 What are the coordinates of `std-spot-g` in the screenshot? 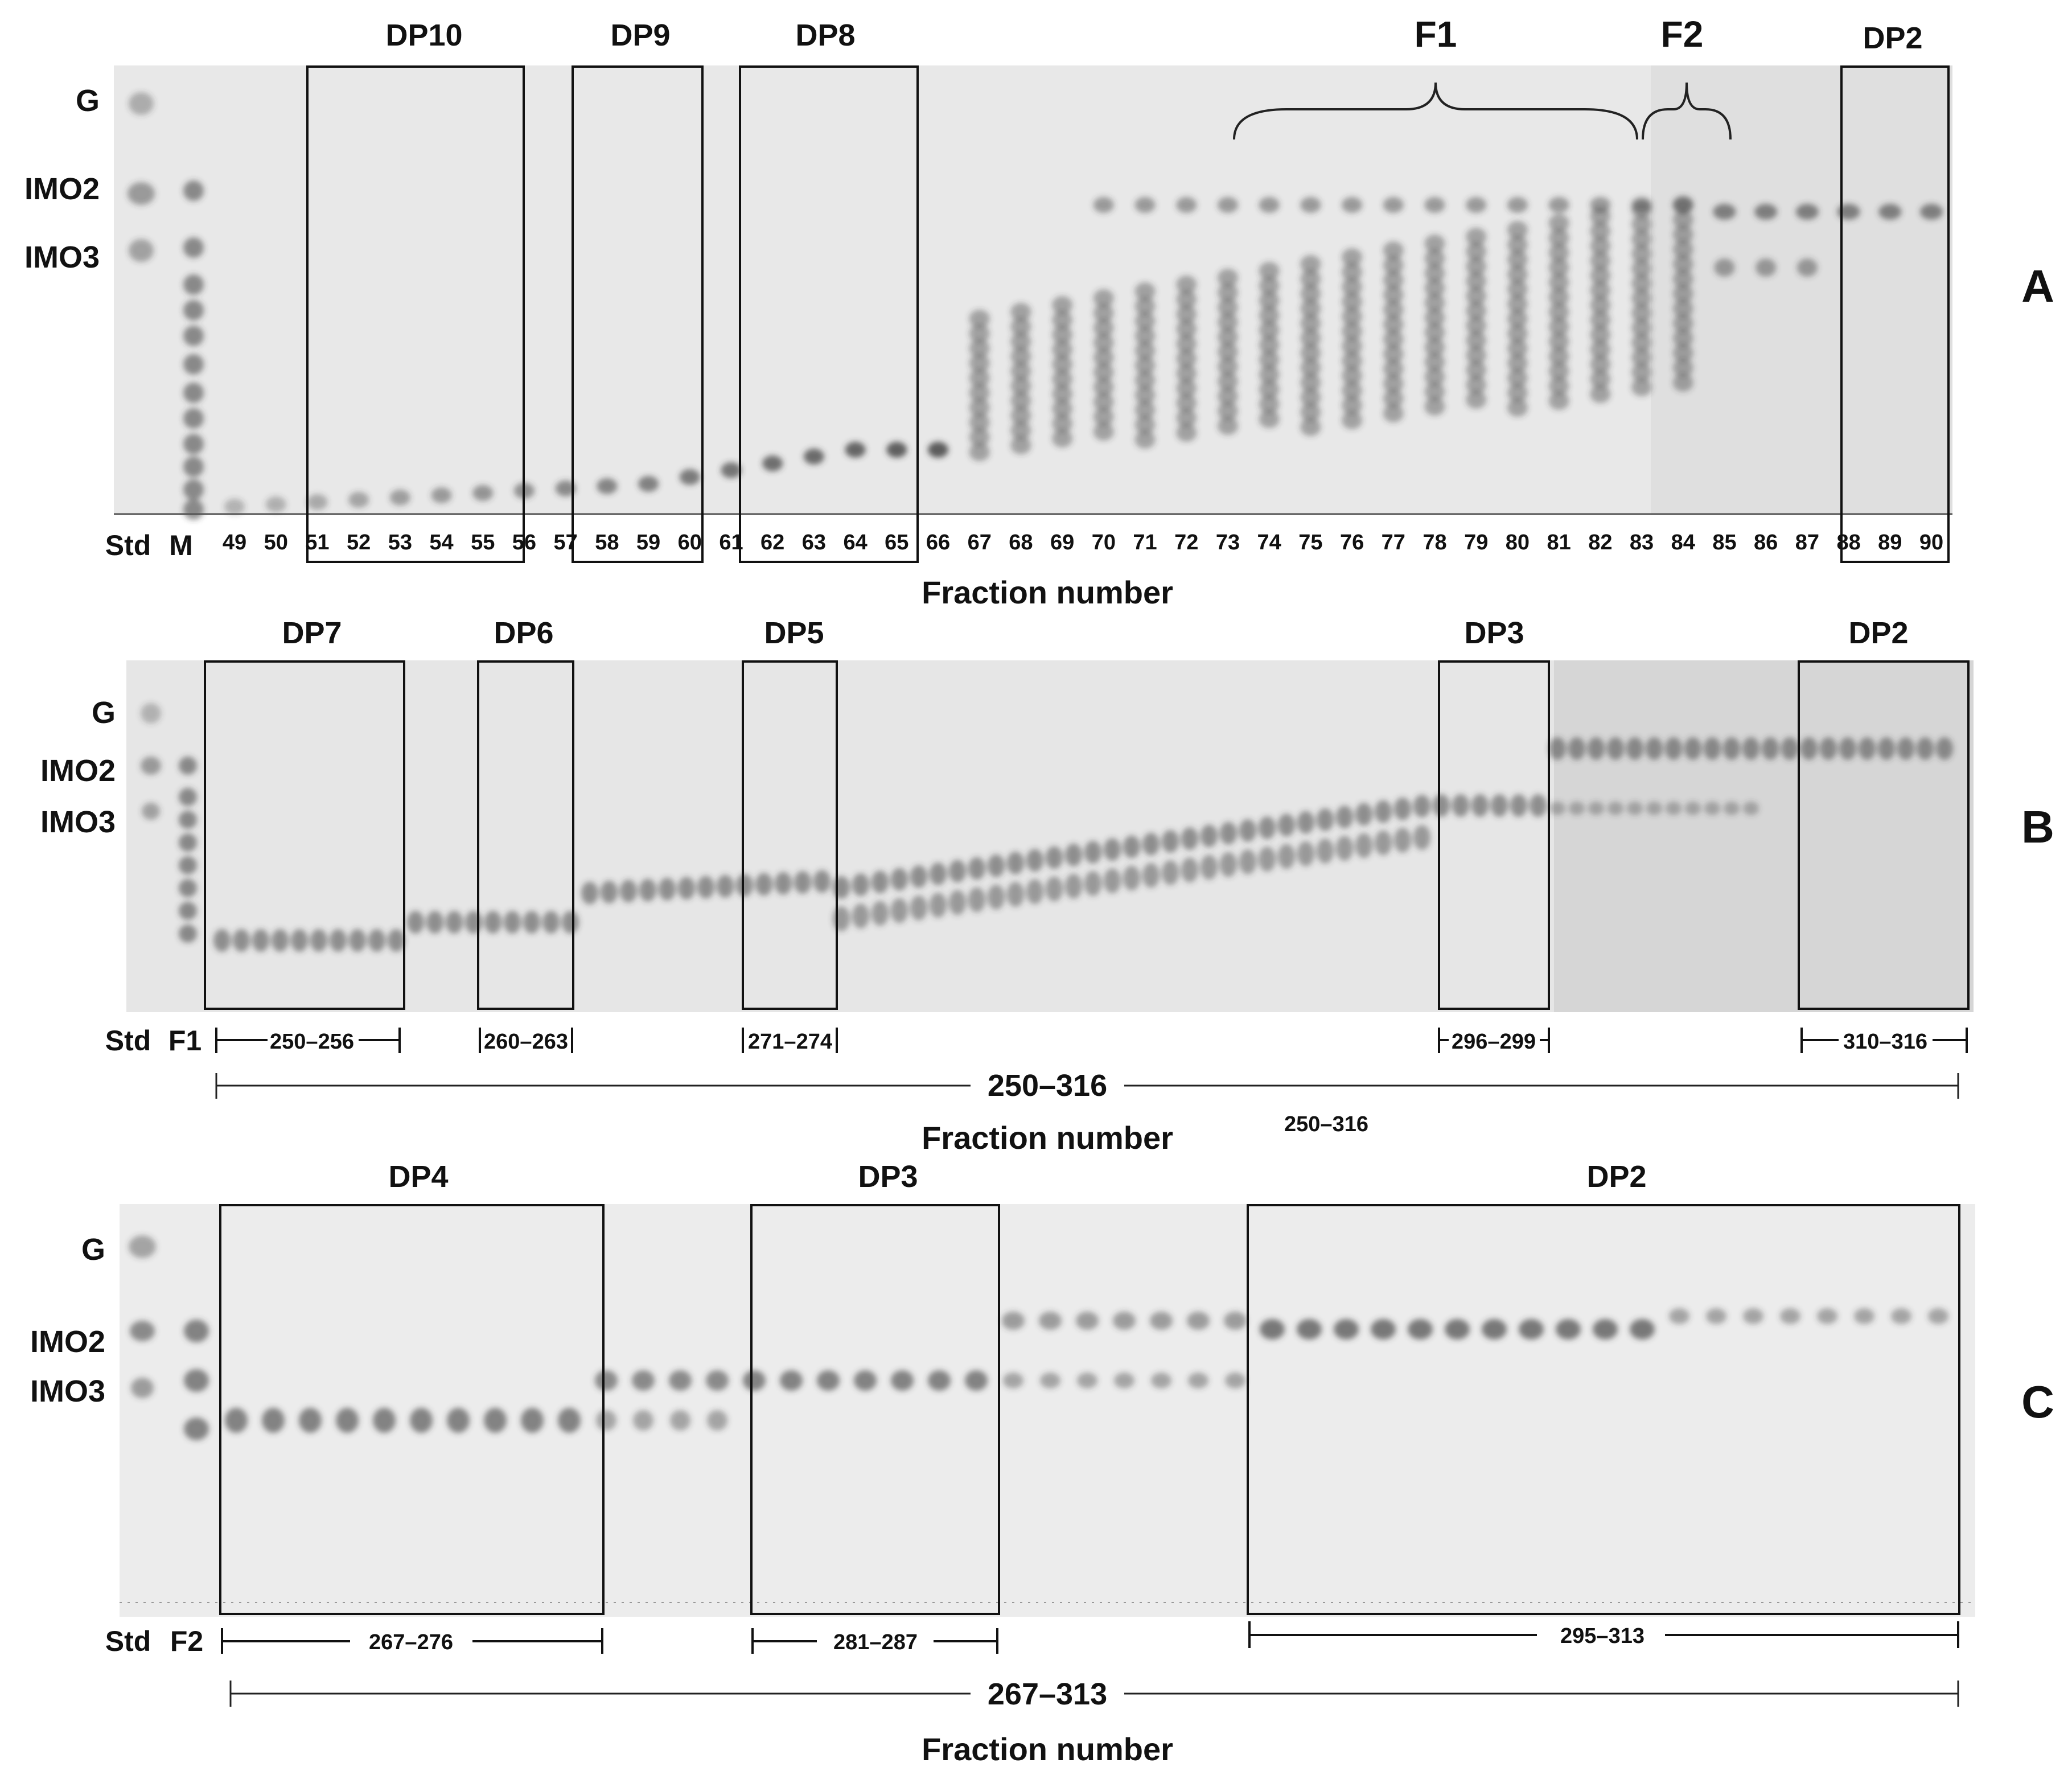 It's located at (141, 103).